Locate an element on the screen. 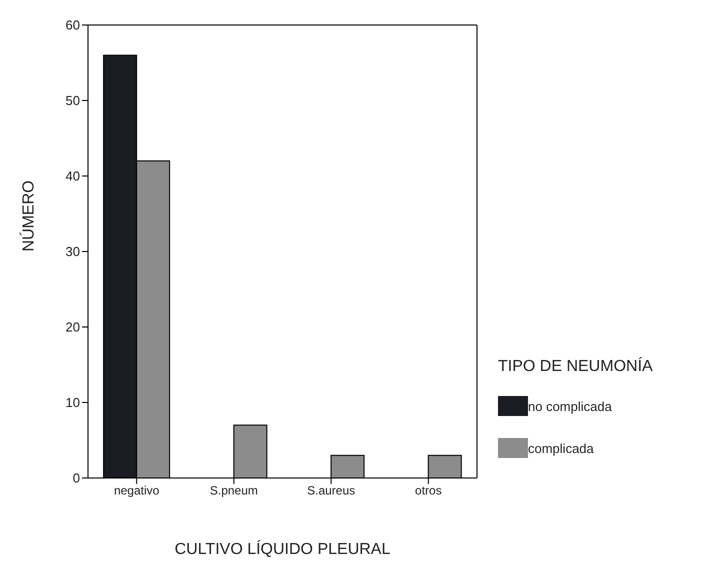 Image resolution: width=721 pixels, height=578 pixels. x-tick-label: S.pneum is located at coordinates (234, 491).